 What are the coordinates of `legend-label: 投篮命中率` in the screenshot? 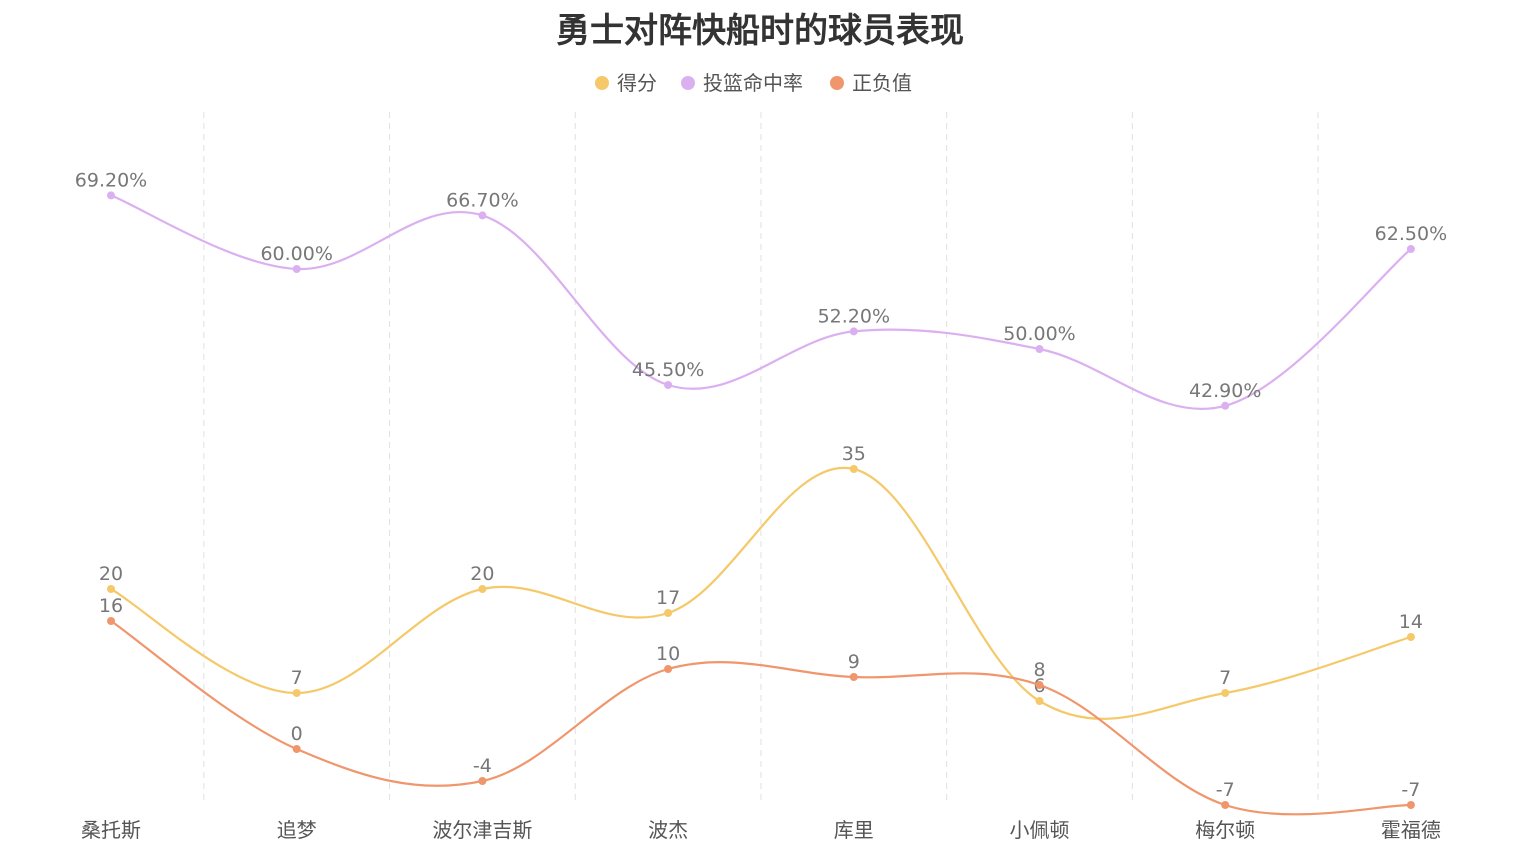 It's located at (753, 83).